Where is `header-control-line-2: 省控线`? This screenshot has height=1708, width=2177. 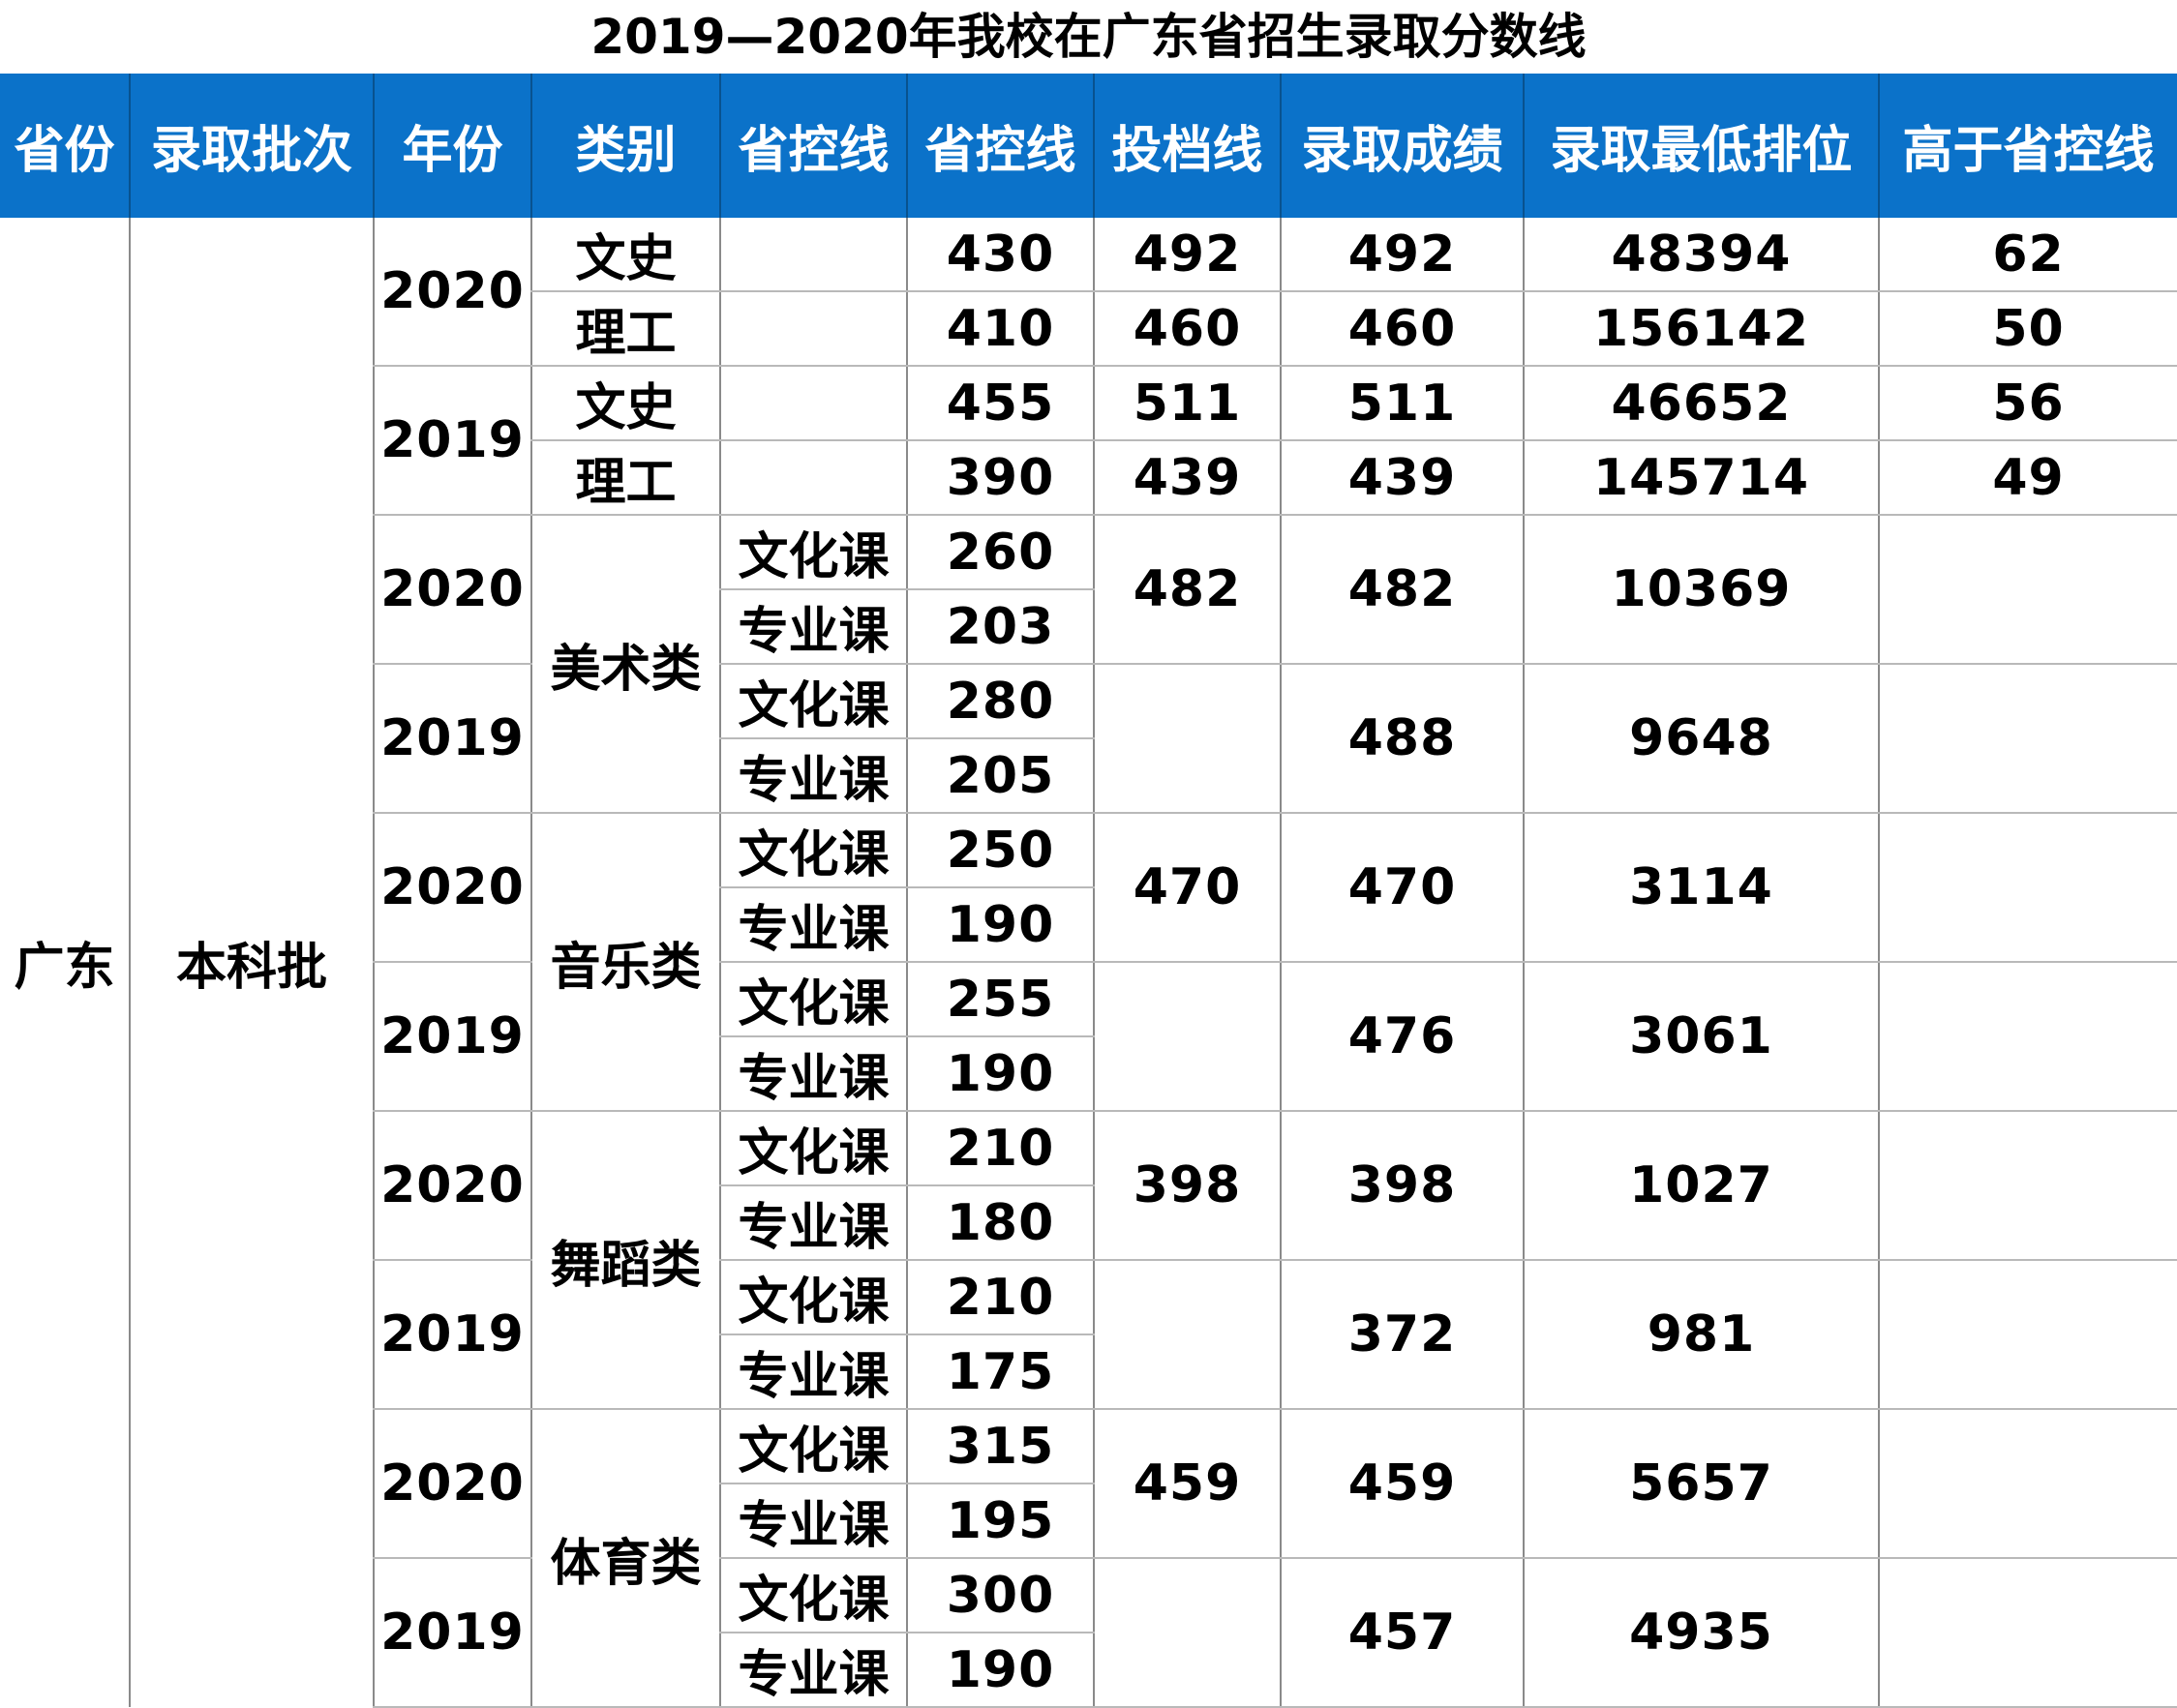 header-control-line-2: 省控线 is located at coordinates (1000, 146).